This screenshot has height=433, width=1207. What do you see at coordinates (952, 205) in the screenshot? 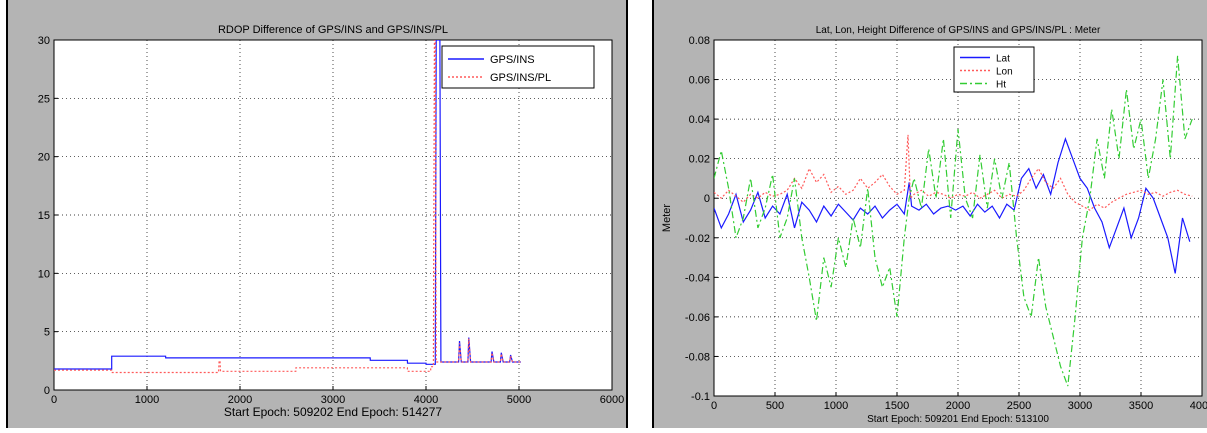
I see `series-line-lat` at bounding box center [952, 205].